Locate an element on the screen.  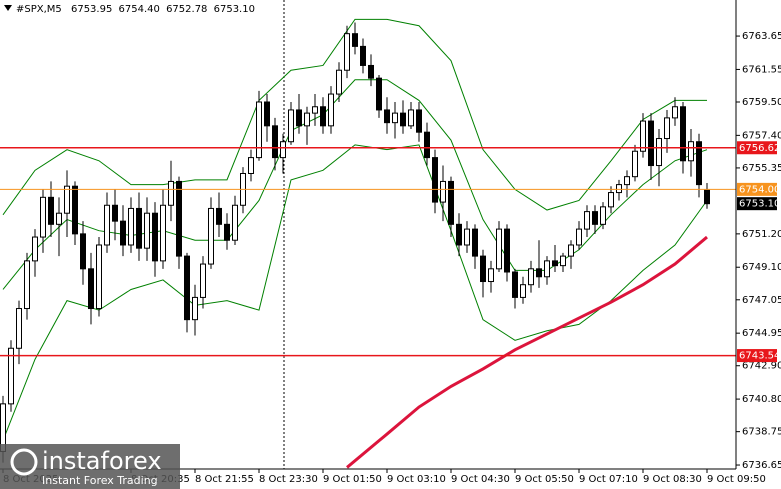
symbol: #SPX,M5 is located at coordinates (39, 9).